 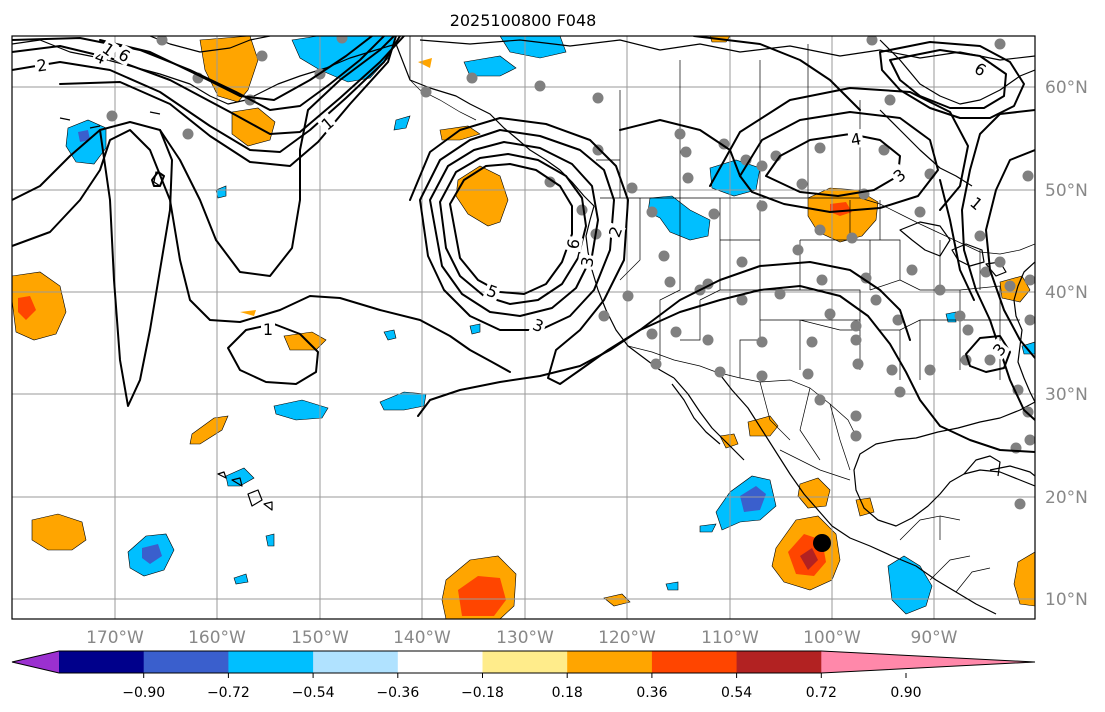 What do you see at coordinates (960, 574) in the screenshot?
I see `central-america-lines` at bounding box center [960, 574].